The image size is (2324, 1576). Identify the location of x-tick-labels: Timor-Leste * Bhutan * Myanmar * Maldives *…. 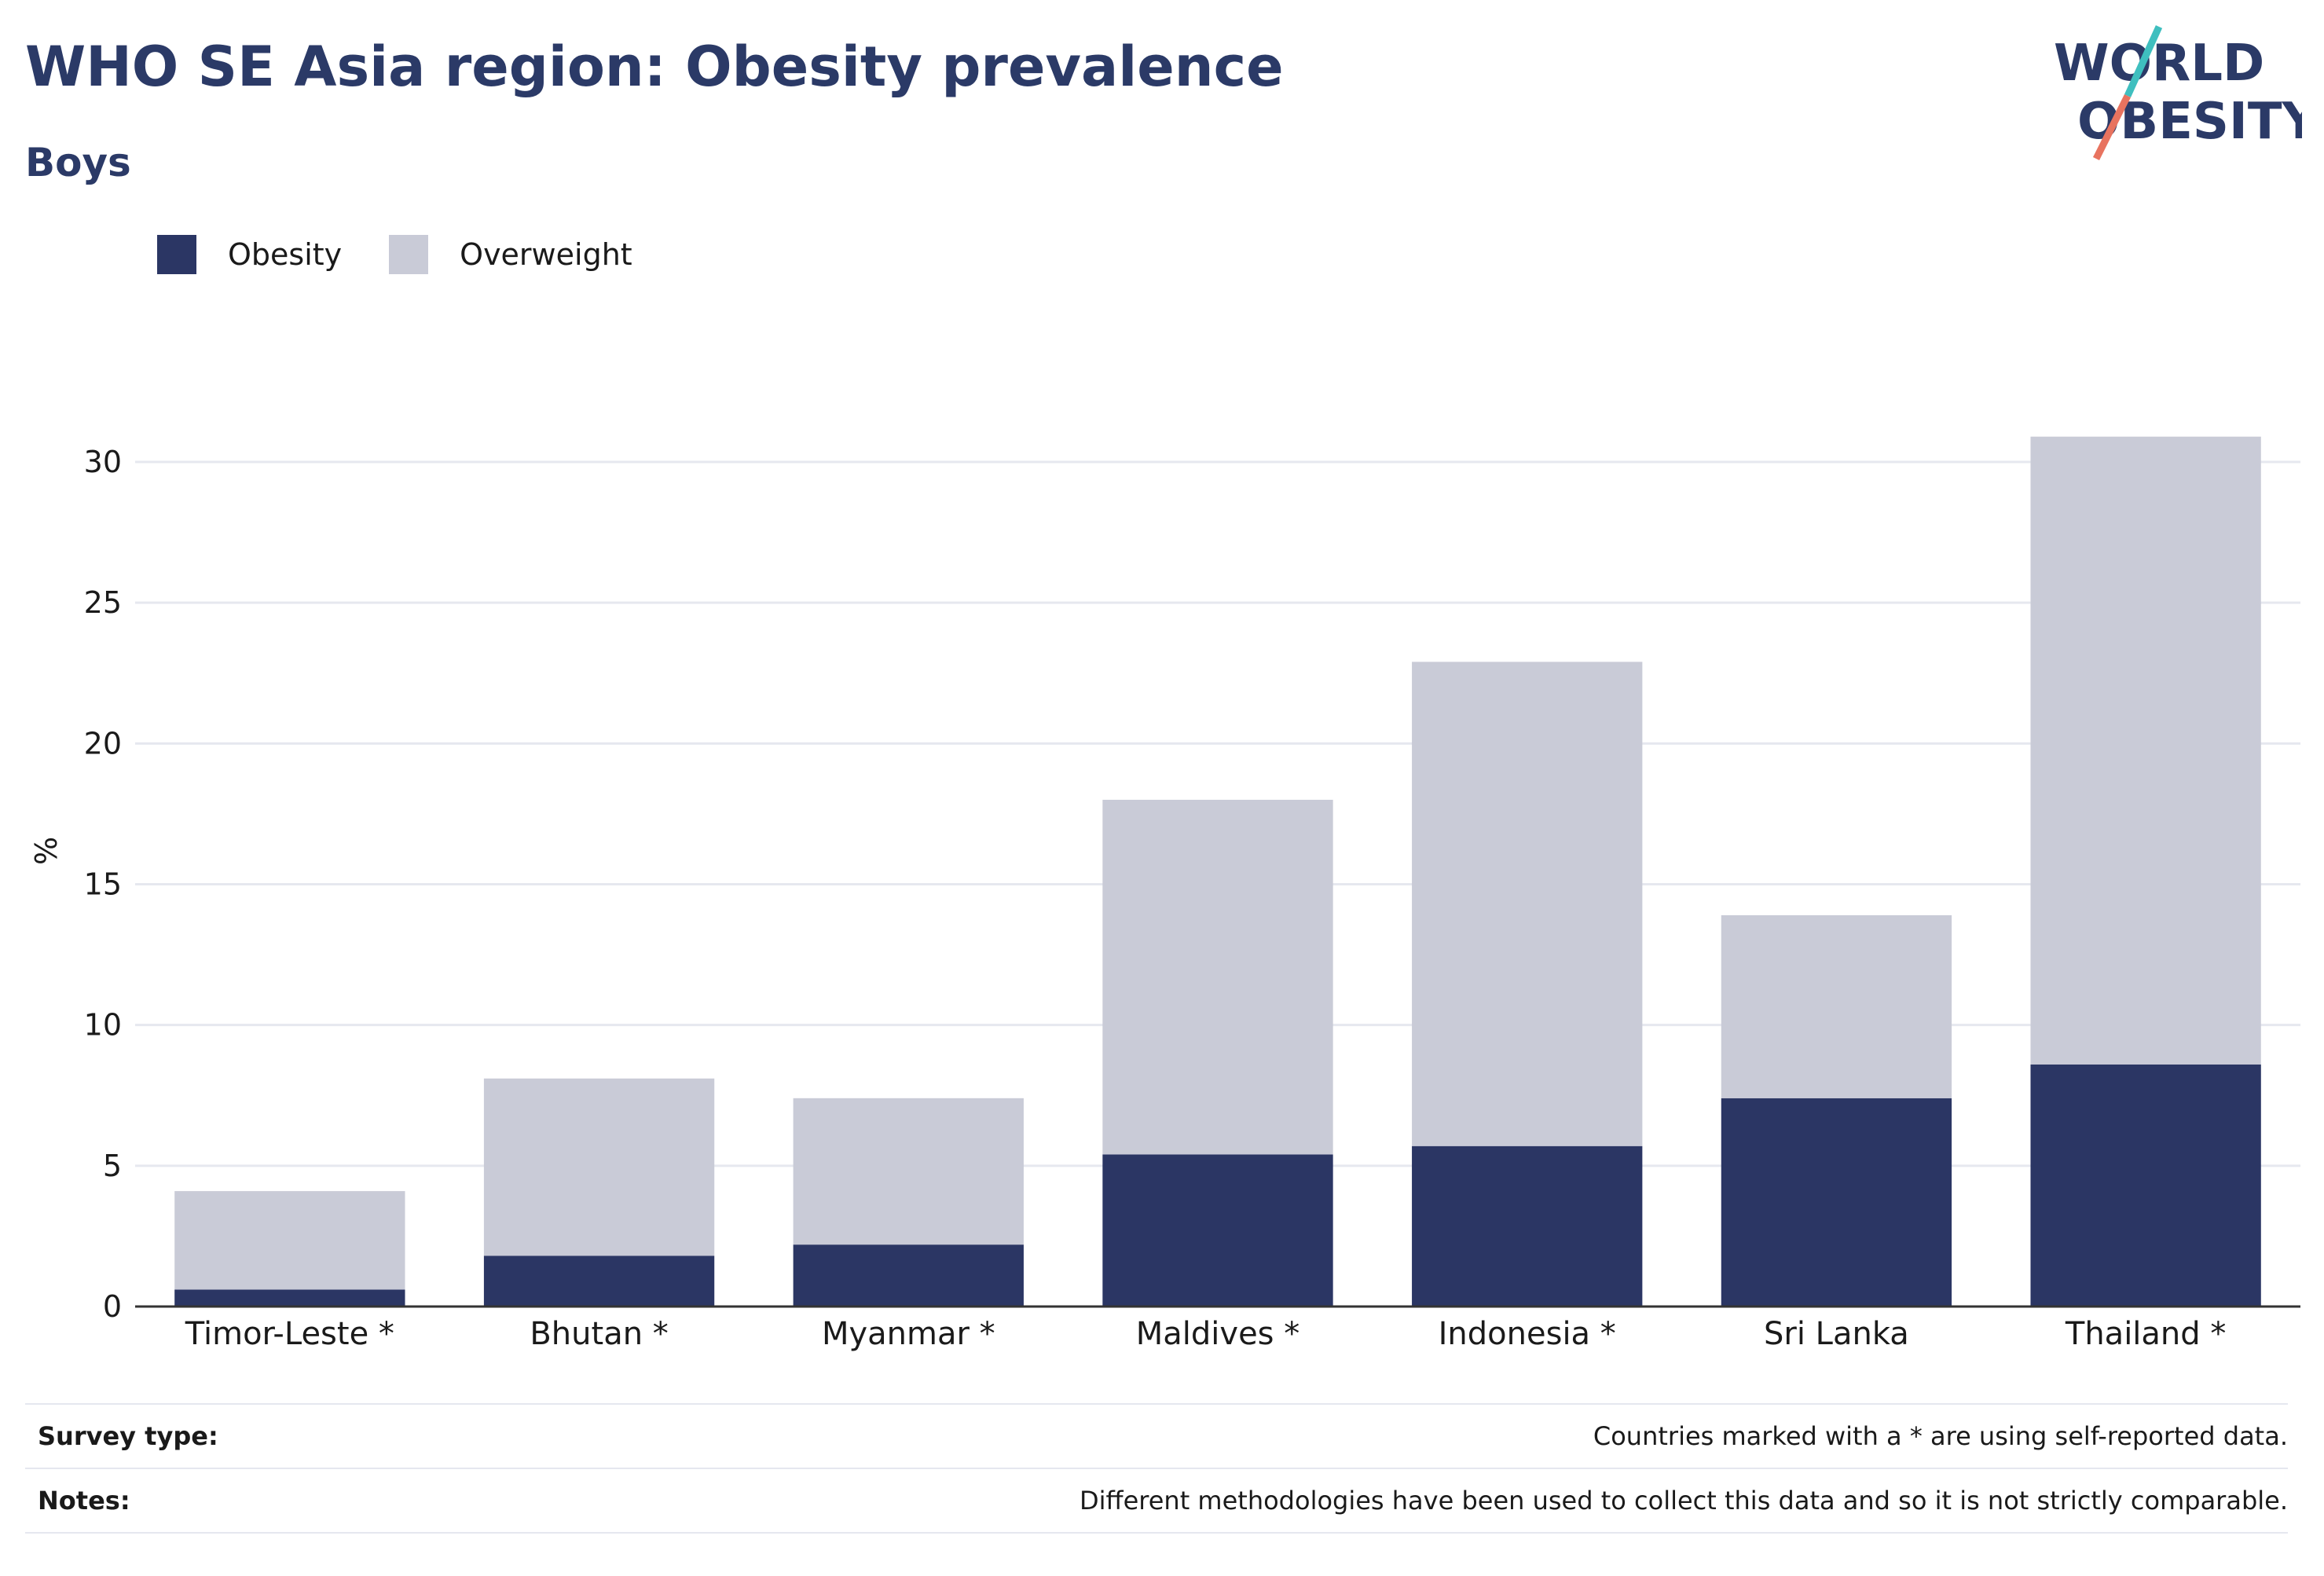
(1206, 1334).